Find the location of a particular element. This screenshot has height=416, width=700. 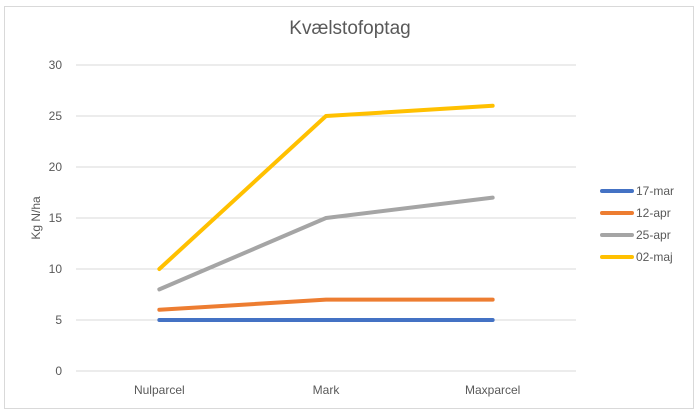

x-tick-label: Maxparcel is located at coordinates (492, 390).